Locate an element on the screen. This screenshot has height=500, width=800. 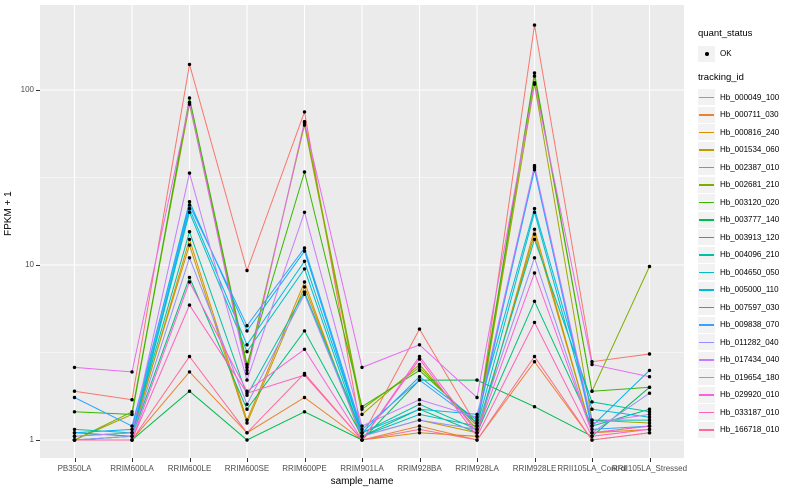
legend-item-label: Hb_004650_050 is located at coordinates (750, 272).